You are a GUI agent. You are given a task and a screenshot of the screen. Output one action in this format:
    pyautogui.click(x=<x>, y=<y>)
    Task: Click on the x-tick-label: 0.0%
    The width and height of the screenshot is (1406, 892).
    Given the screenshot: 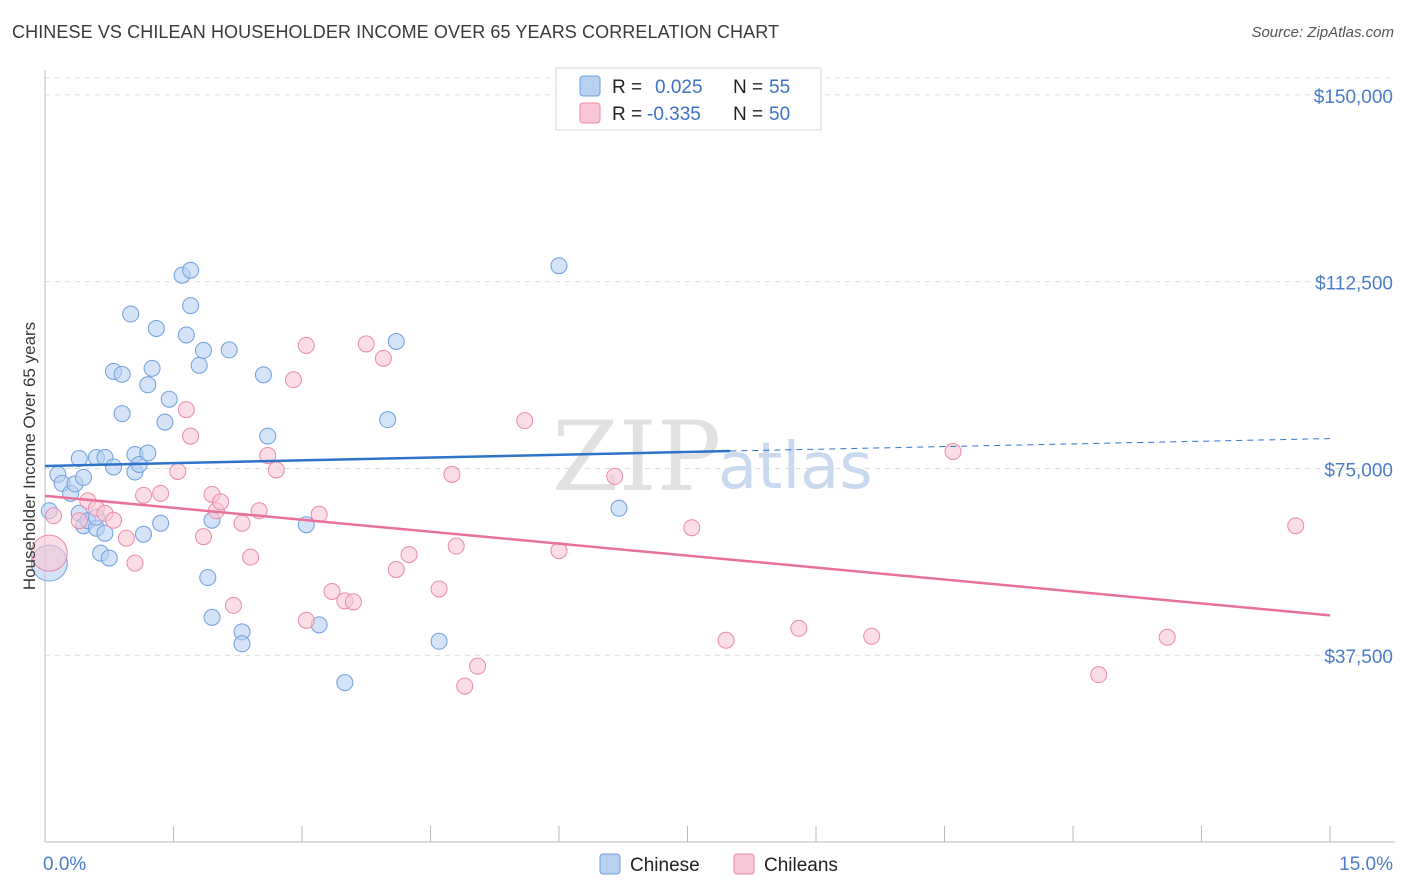 What is the action you would take?
    pyautogui.click(x=64, y=864)
    